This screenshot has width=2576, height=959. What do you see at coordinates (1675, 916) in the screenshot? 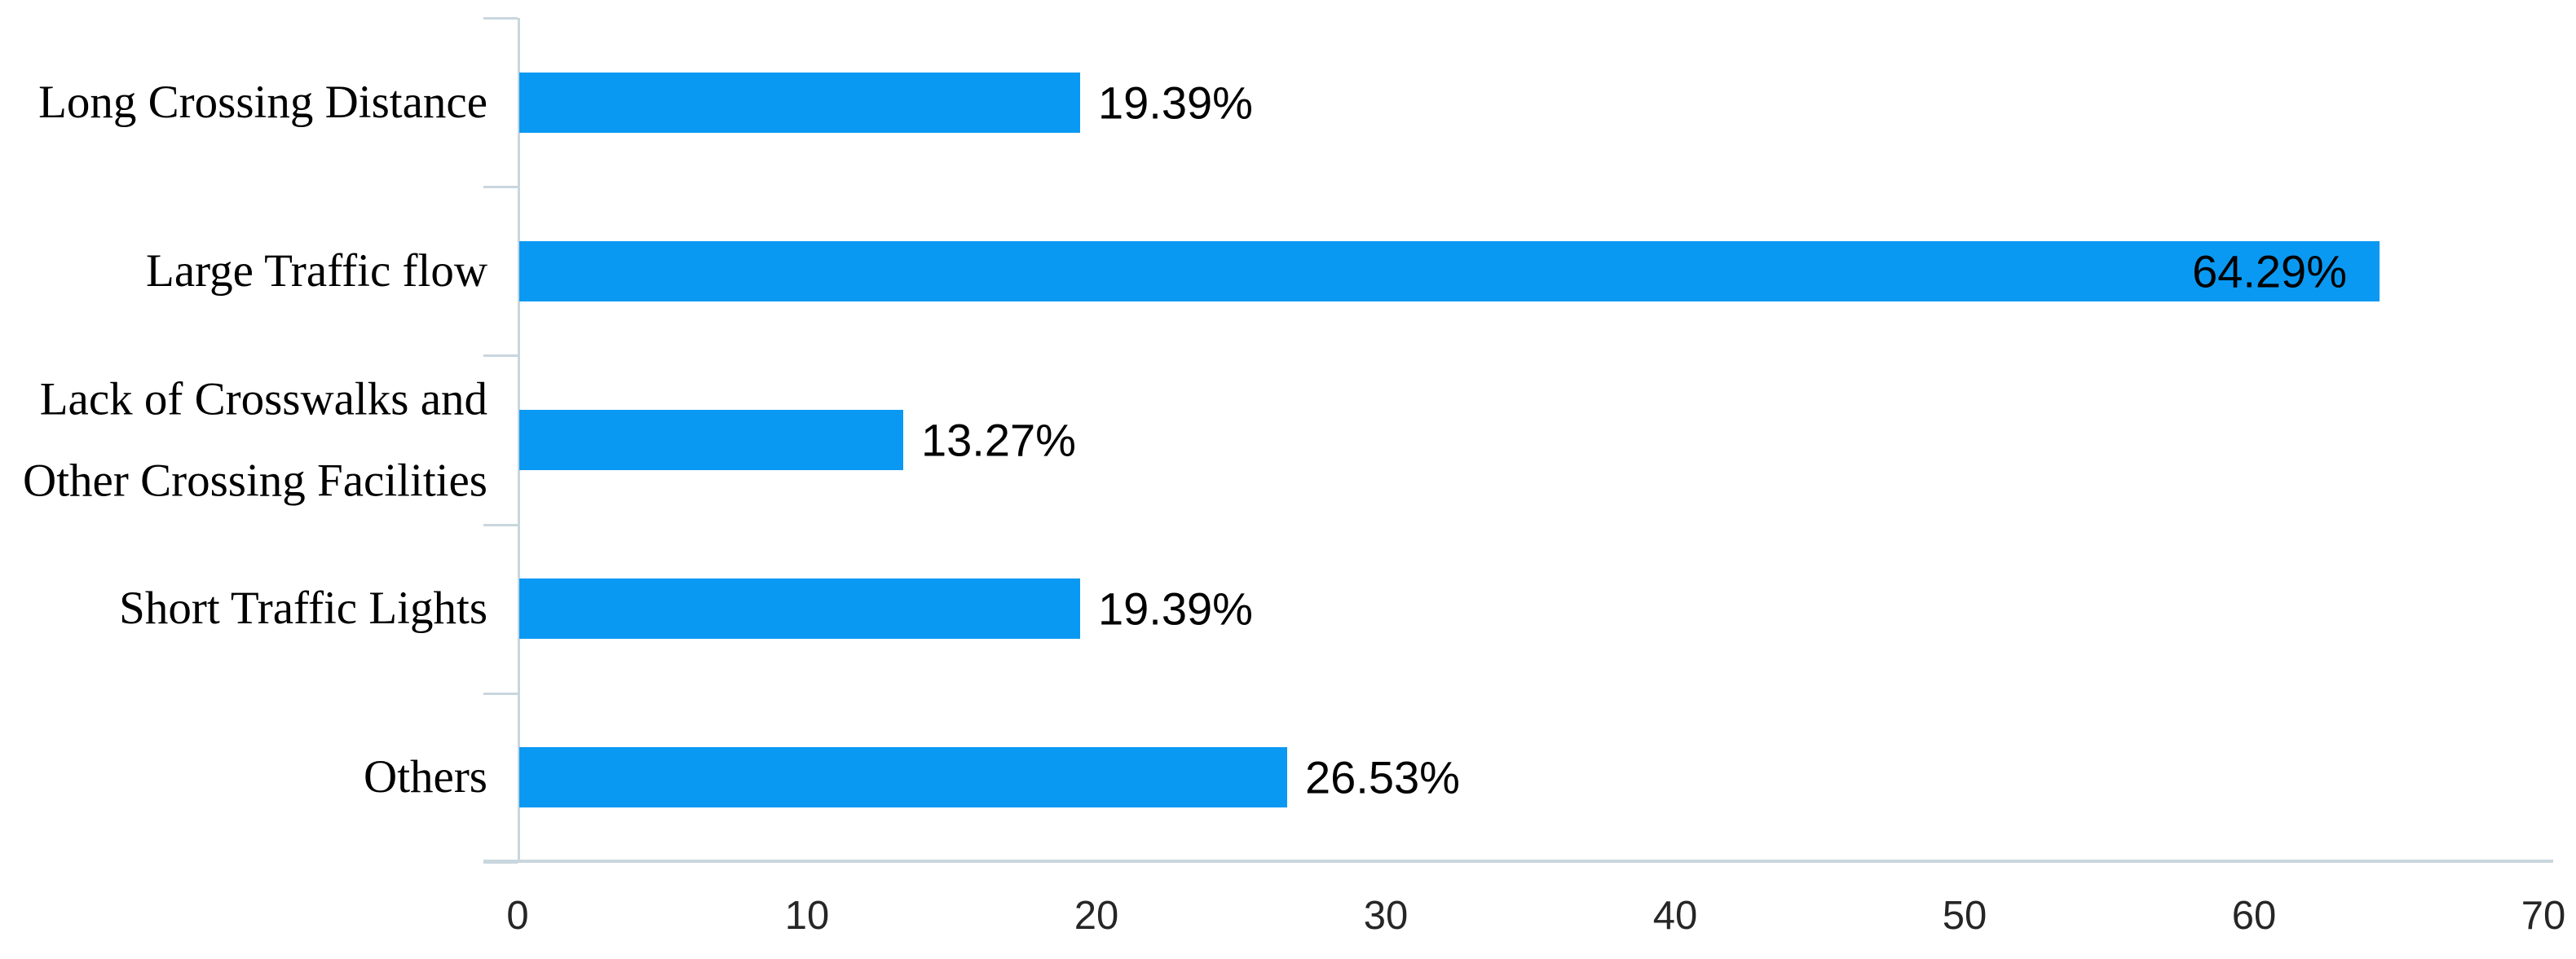
I see `x-tick-label-40: 40` at bounding box center [1675, 916].